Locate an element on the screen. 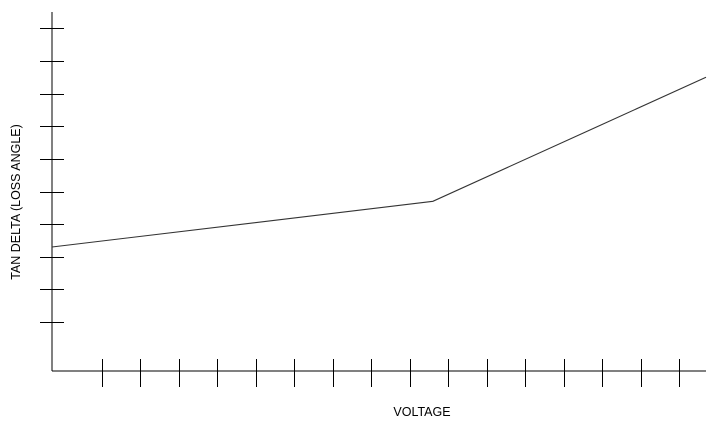 This screenshot has width=707, height=421. x-ticks is located at coordinates (391, 373).